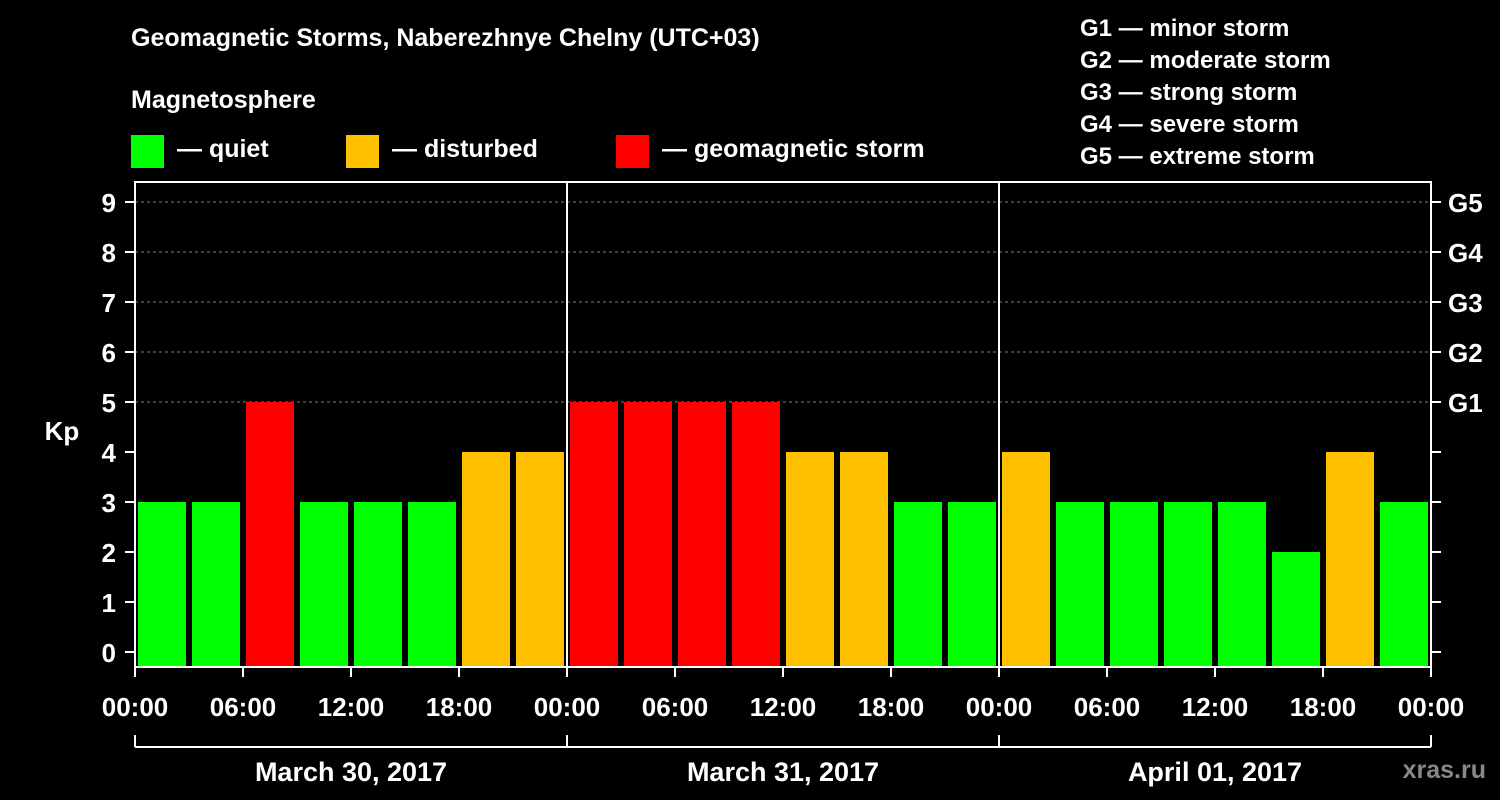 The height and width of the screenshot is (800, 1500). What do you see at coordinates (1465, 203) in the screenshot?
I see `g-axis-label-g5: G5` at bounding box center [1465, 203].